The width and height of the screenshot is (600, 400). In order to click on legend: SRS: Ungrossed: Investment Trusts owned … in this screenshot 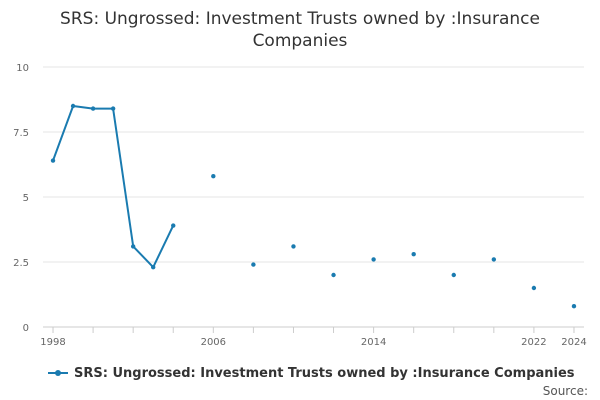, I will do `click(311, 373)`.